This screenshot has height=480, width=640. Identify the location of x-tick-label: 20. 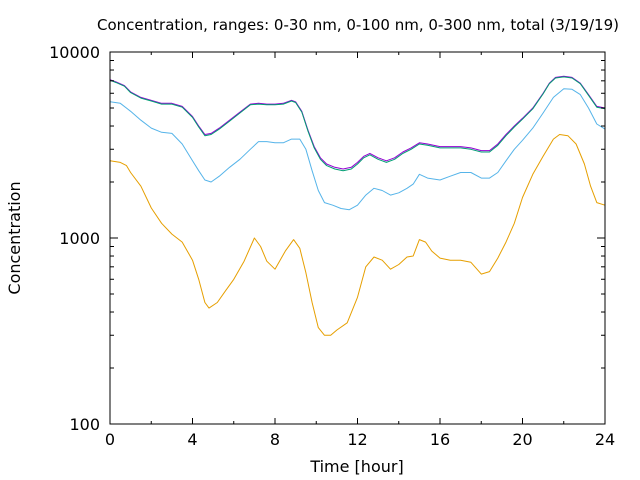
(522, 439).